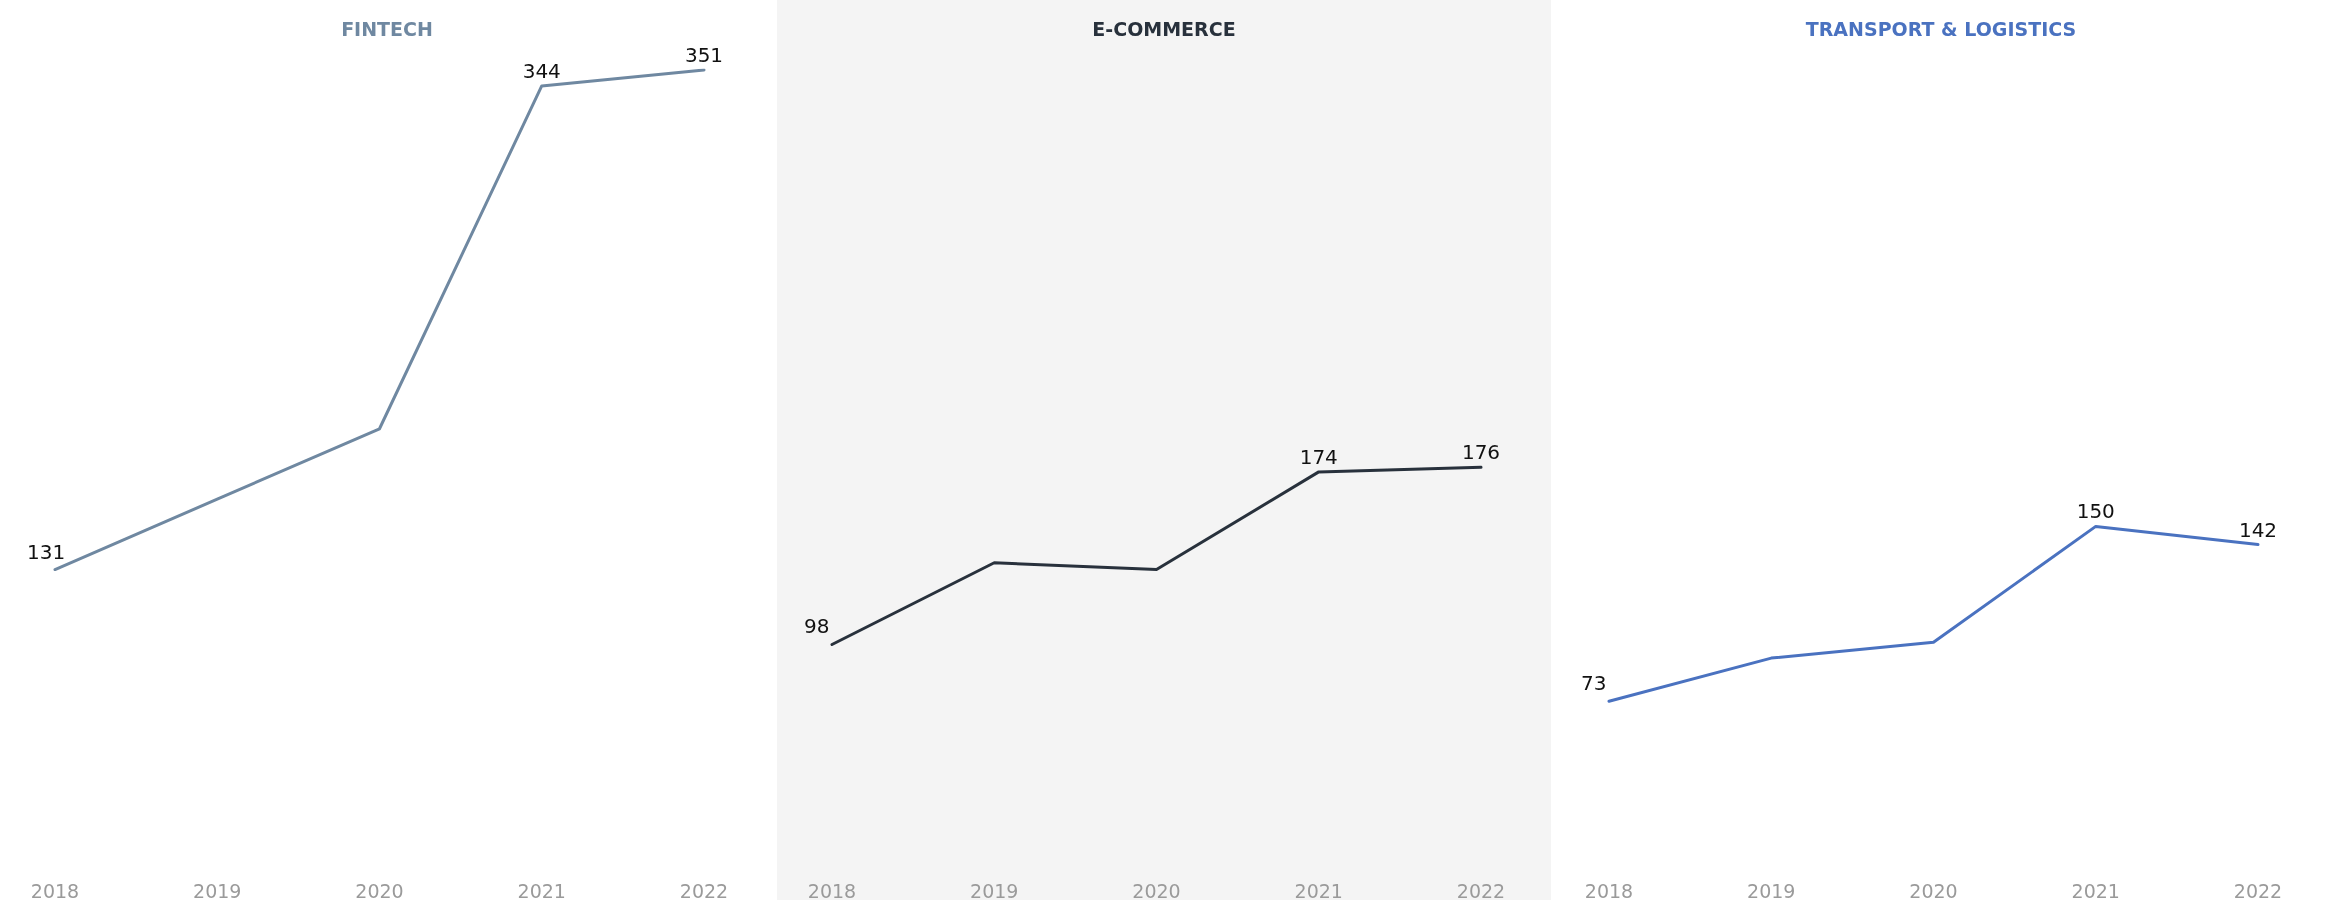 The width and height of the screenshot is (2328, 902). Describe the element at coordinates (1318, 456) in the screenshot. I see `data-label: 174` at that location.